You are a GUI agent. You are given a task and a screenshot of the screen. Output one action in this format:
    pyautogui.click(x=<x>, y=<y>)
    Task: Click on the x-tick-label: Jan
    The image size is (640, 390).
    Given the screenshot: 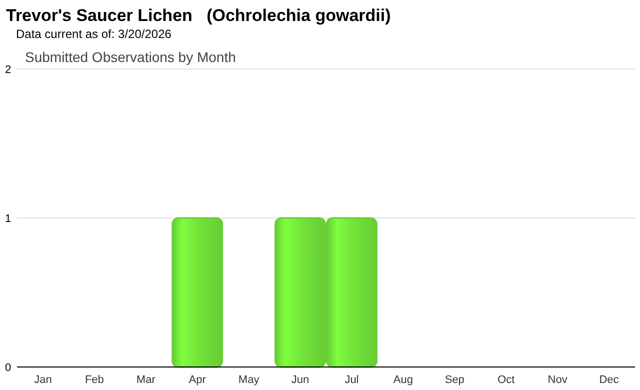 What is the action you would take?
    pyautogui.click(x=43, y=380)
    